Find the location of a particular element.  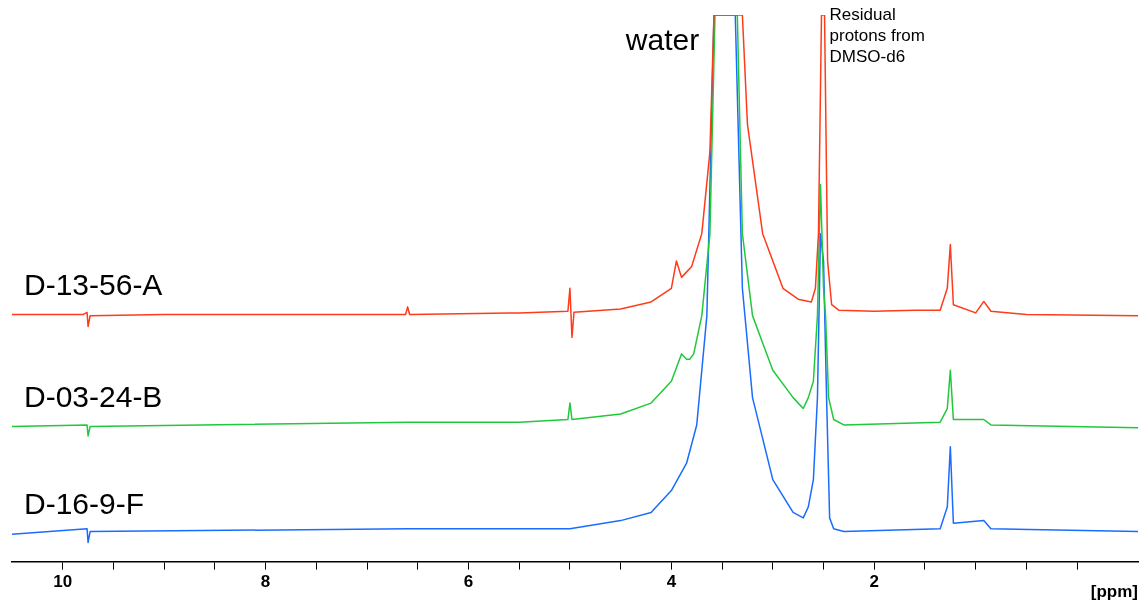

x-tick-label: 10 is located at coordinates (63, 582).